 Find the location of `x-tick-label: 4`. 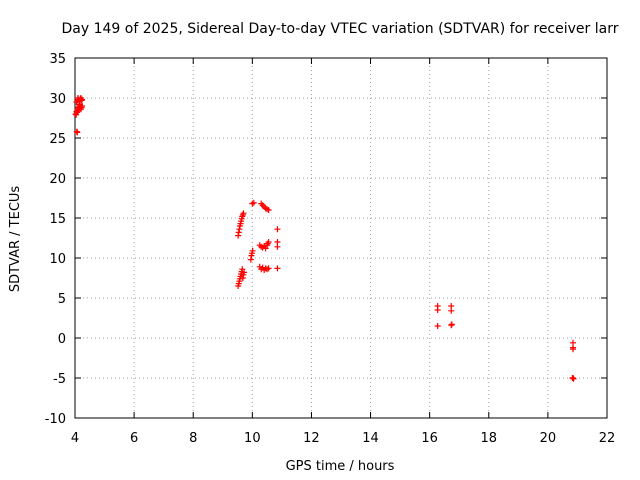

x-tick-label: 4 is located at coordinates (75, 438).